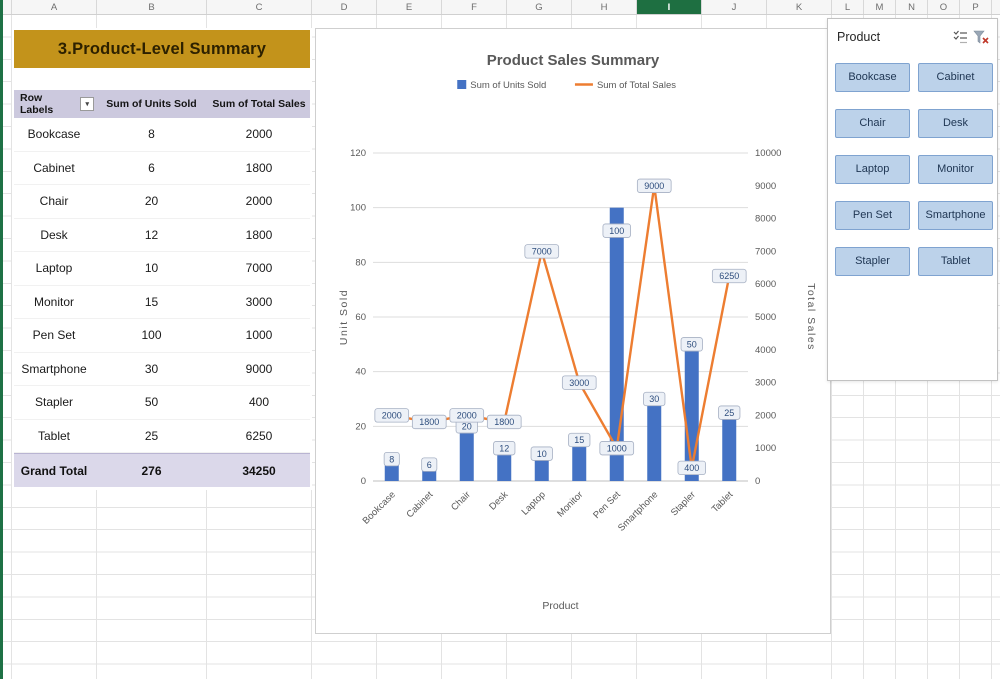 The width and height of the screenshot is (1000, 679). Describe the element at coordinates (996, 7) in the screenshot. I see `column-header-Q: Q` at that location.